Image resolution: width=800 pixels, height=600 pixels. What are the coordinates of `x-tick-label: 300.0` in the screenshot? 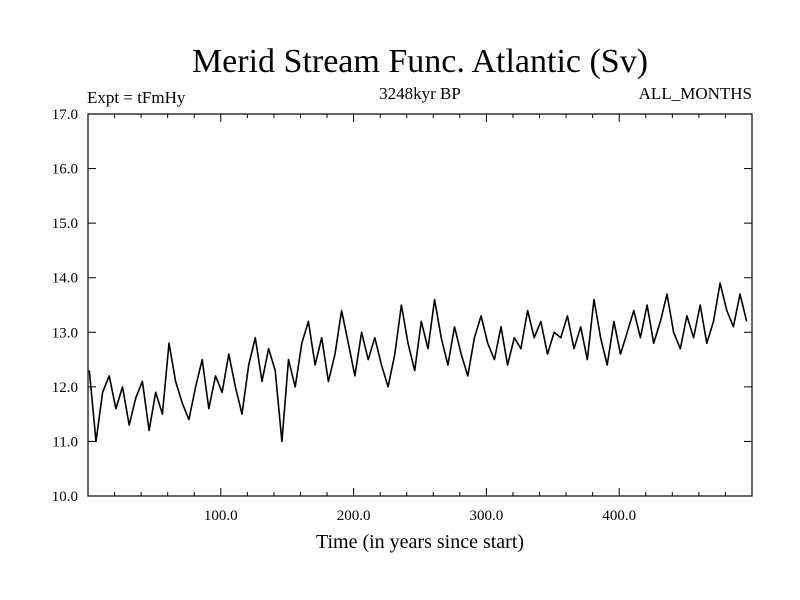 It's located at (487, 516).